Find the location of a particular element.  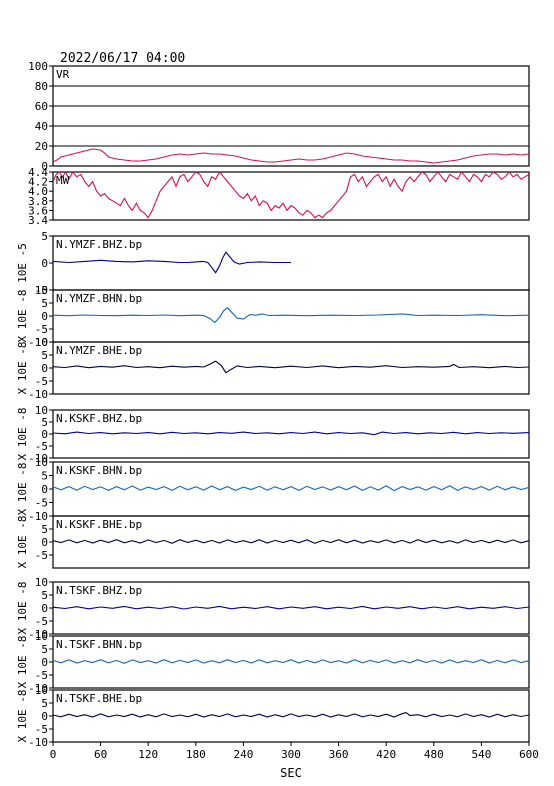

y-tick-label: 4.2 is located at coordinates (38, 182).